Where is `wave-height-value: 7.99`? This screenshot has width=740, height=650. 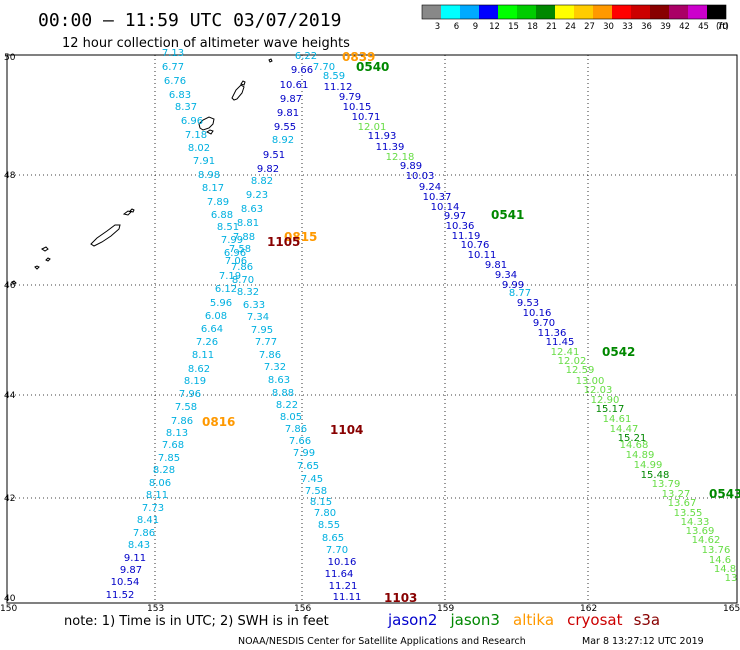 wave-height-value: 7.99 is located at coordinates (304, 453).